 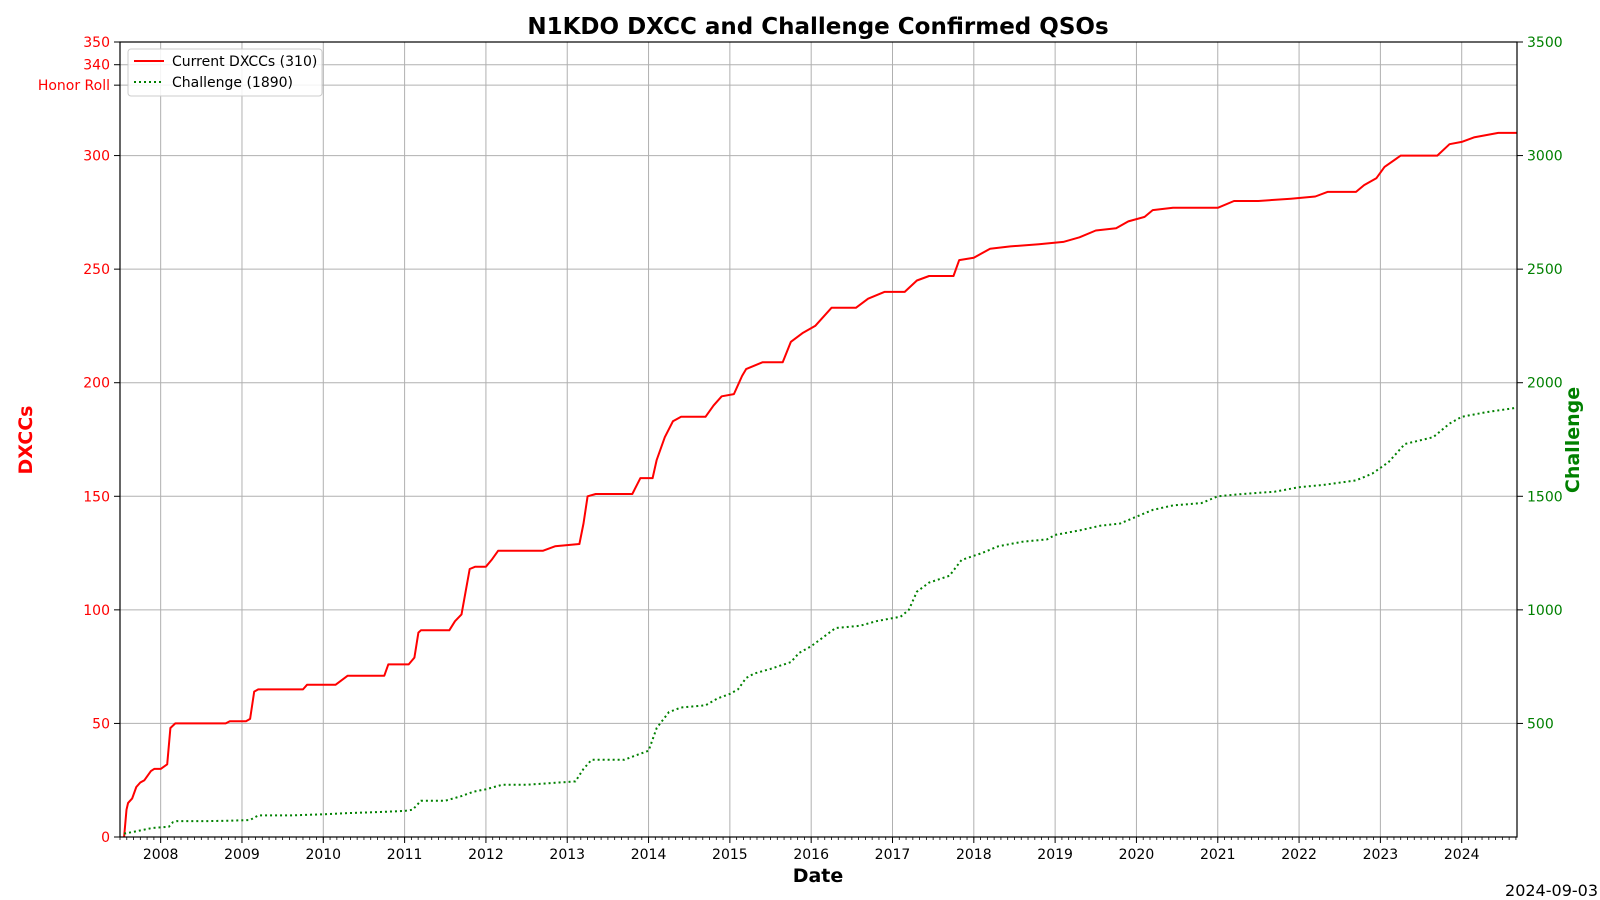 What do you see at coordinates (26, 440) in the screenshot?
I see `y-left-axis-label: DXCCs` at bounding box center [26, 440].